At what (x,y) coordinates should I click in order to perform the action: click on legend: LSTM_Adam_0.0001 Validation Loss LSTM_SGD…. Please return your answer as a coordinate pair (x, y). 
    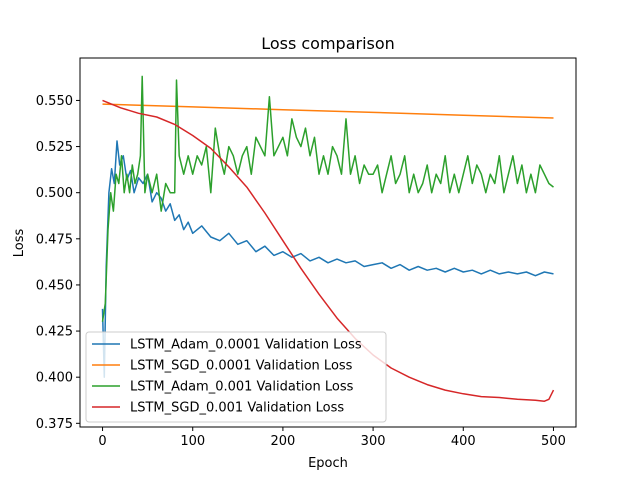
    Looking at the image, I should click on (236, 377).